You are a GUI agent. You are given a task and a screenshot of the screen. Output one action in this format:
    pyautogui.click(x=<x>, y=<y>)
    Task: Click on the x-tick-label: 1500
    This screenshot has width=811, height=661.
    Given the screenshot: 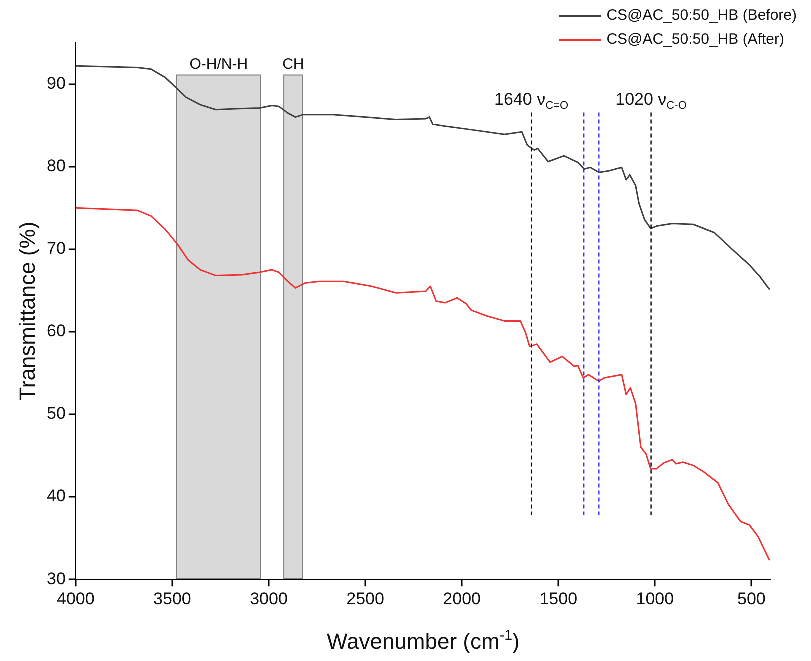 What is the action you would take?
    pyautogui.click(x=559, y=598)
    